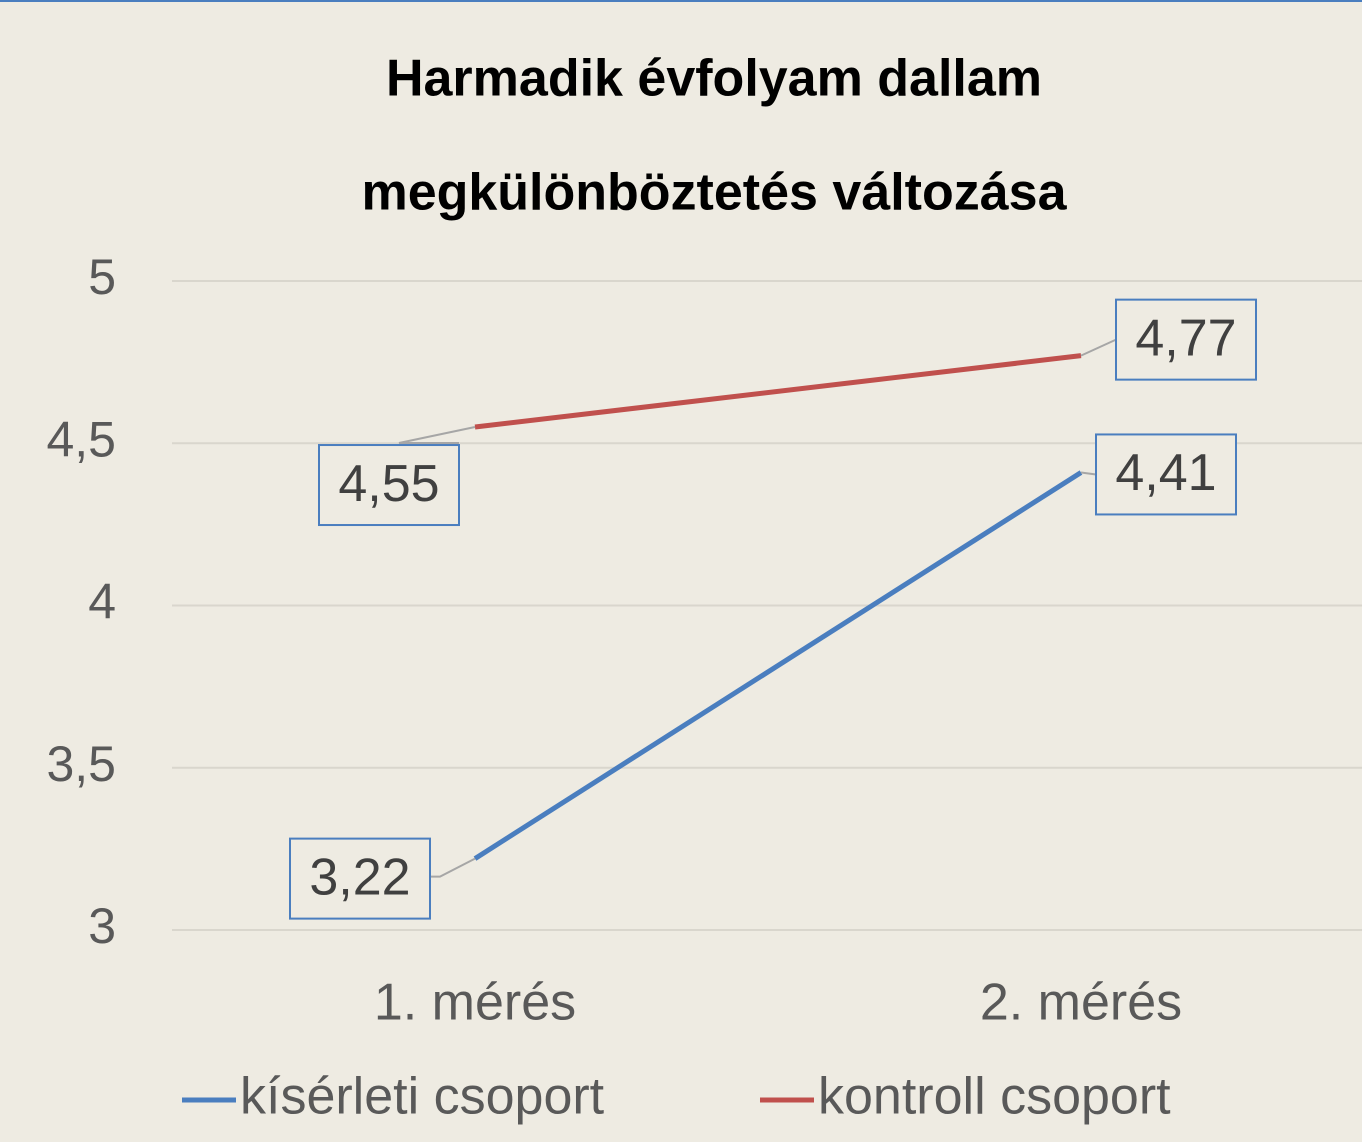 The height and width of the screenshot is (1142, 1362). What do you see at coordinates (994, 1097) in the screenshot?
I see `legend-label: kontroll csoport` at bounding box center [994, 1097].